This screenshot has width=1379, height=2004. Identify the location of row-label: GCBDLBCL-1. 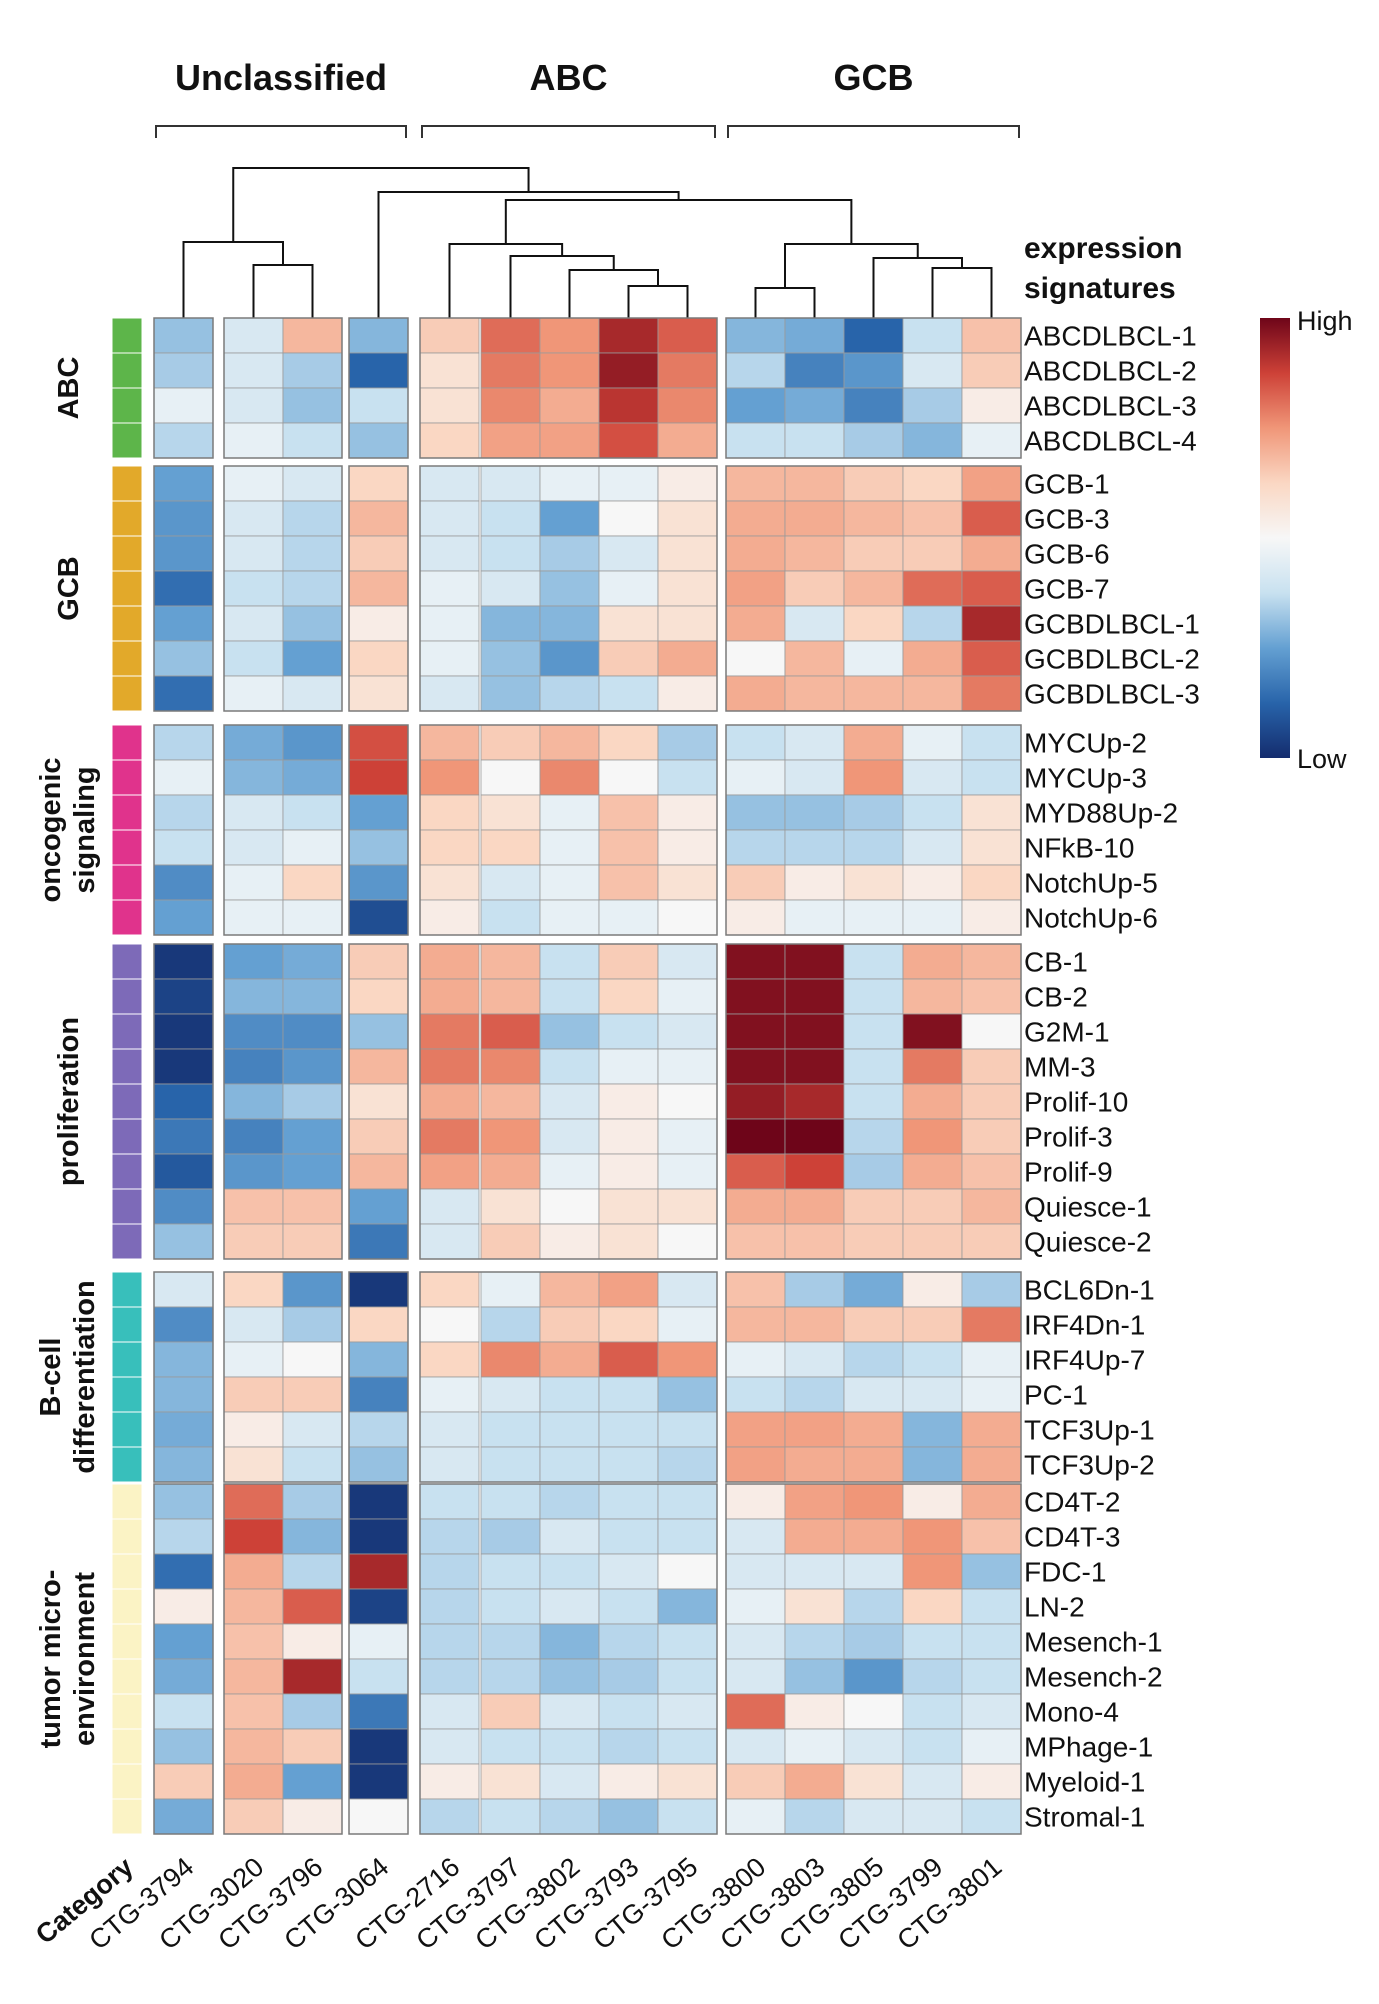
(1112, 624).